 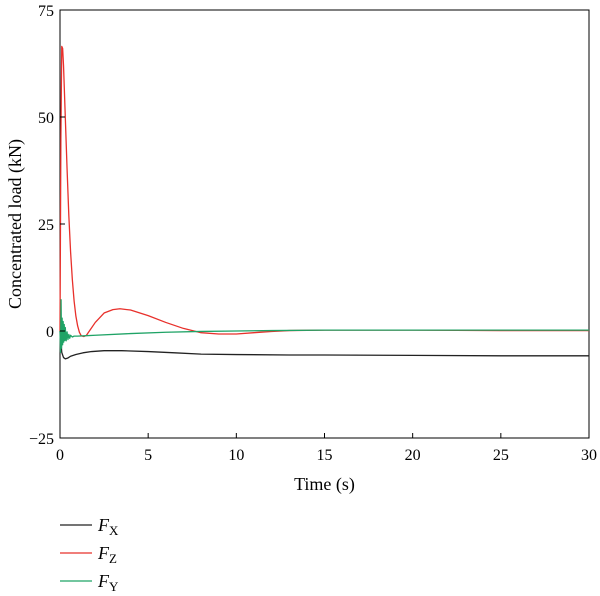 I want to click on legend-label-fz: FZ, so click(x=107, y=554).